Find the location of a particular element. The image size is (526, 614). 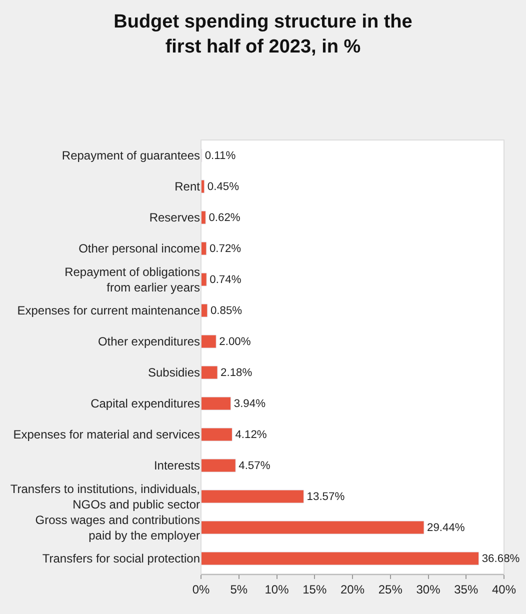

y-tick-label: Repayment of guarantees is located at coordinates (131, 155).